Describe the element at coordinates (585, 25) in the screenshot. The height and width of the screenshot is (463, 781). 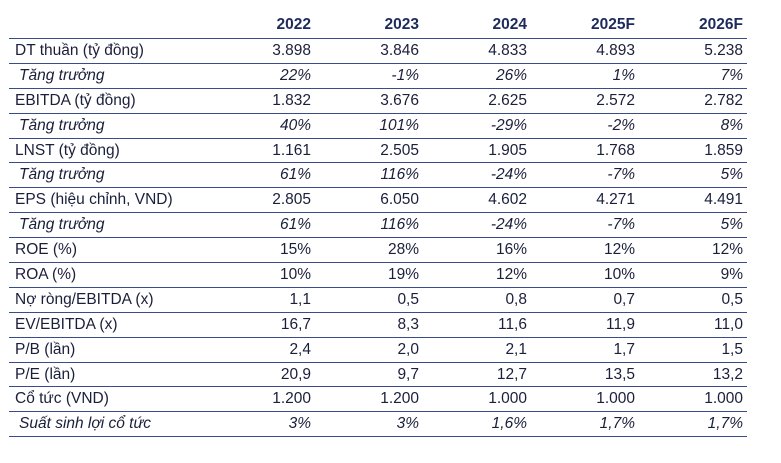
I see `header-year-2025f: 2025F` at that location.